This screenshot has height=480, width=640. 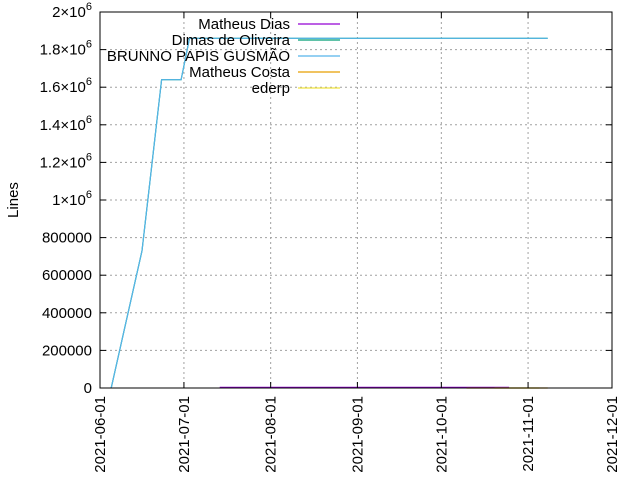 I want to click on x-tick-label: 2021-09-01, so click(x=357, y=434).